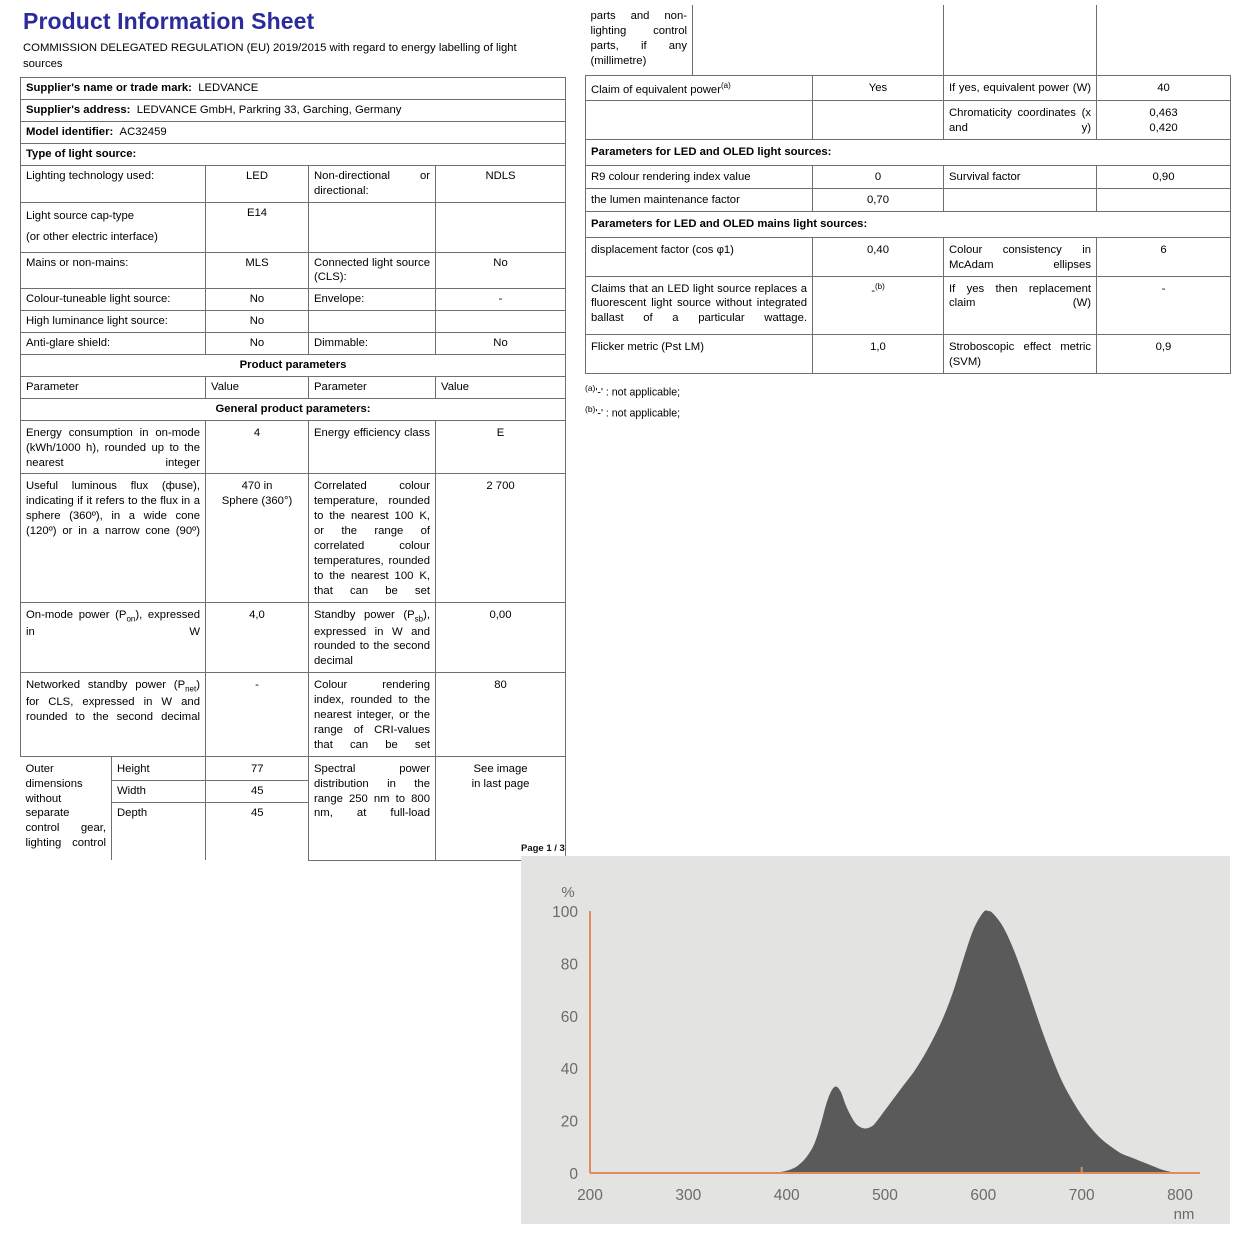 The height and width of the screenshot is (1250, 1250). I want to click on energy-class-value: E, so click(500, 447).